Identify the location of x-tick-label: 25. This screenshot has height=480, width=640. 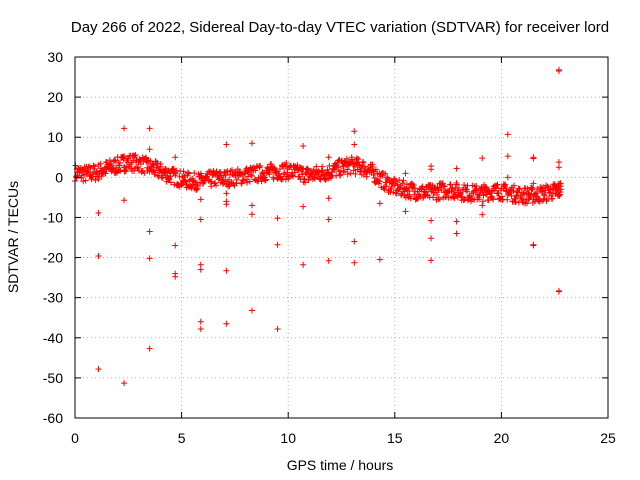
(608, 438).